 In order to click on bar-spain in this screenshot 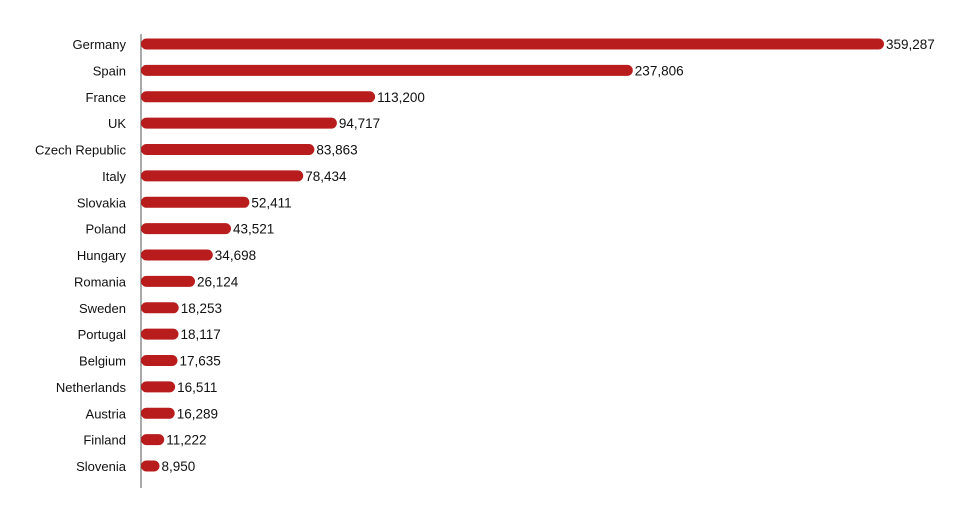, I will do `click(387, 70)`.